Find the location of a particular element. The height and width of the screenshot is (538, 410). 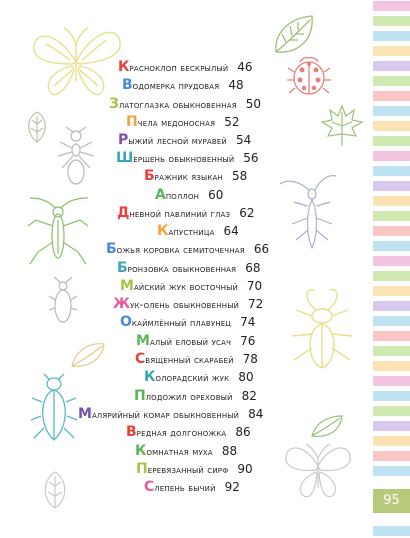

toc-entry: Комнатная муха 88 is located at coordinates (186, 450).